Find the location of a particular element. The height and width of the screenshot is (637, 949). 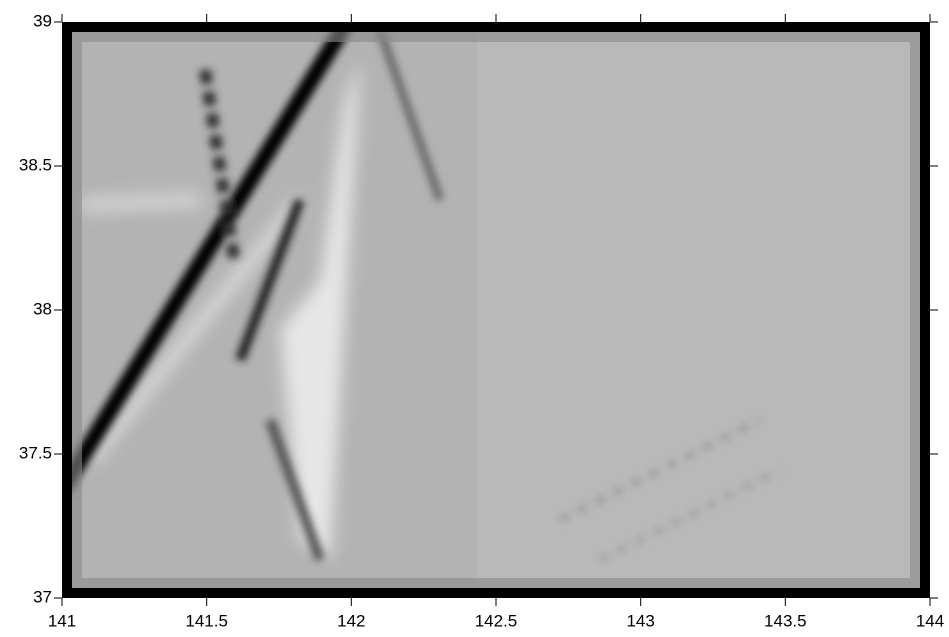

x-tick-label: 144 is located at coordinates (930, 620).